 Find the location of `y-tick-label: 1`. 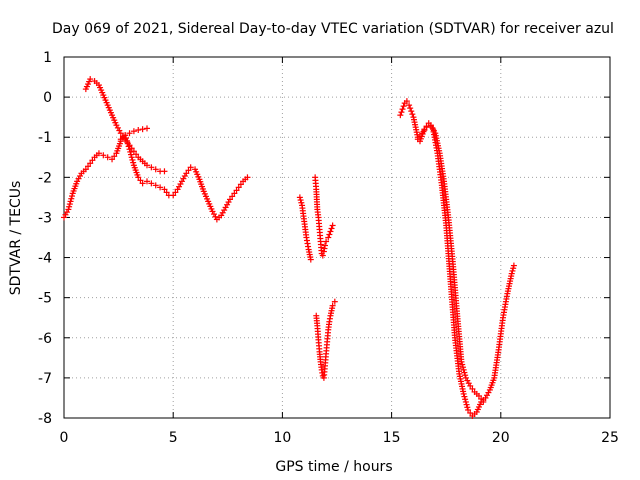

y-tick-label: 1 is located at coordinates (47, 58).